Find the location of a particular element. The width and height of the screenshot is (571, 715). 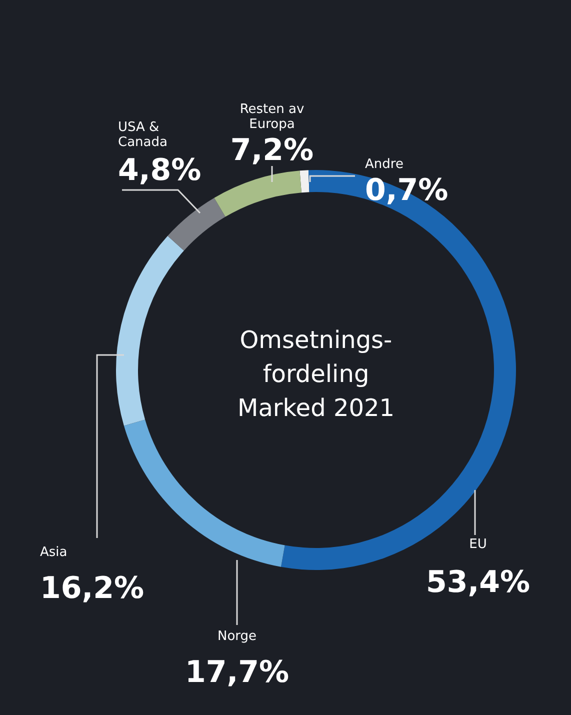

data-label: 17,7% is located at coordinates (237, 672).